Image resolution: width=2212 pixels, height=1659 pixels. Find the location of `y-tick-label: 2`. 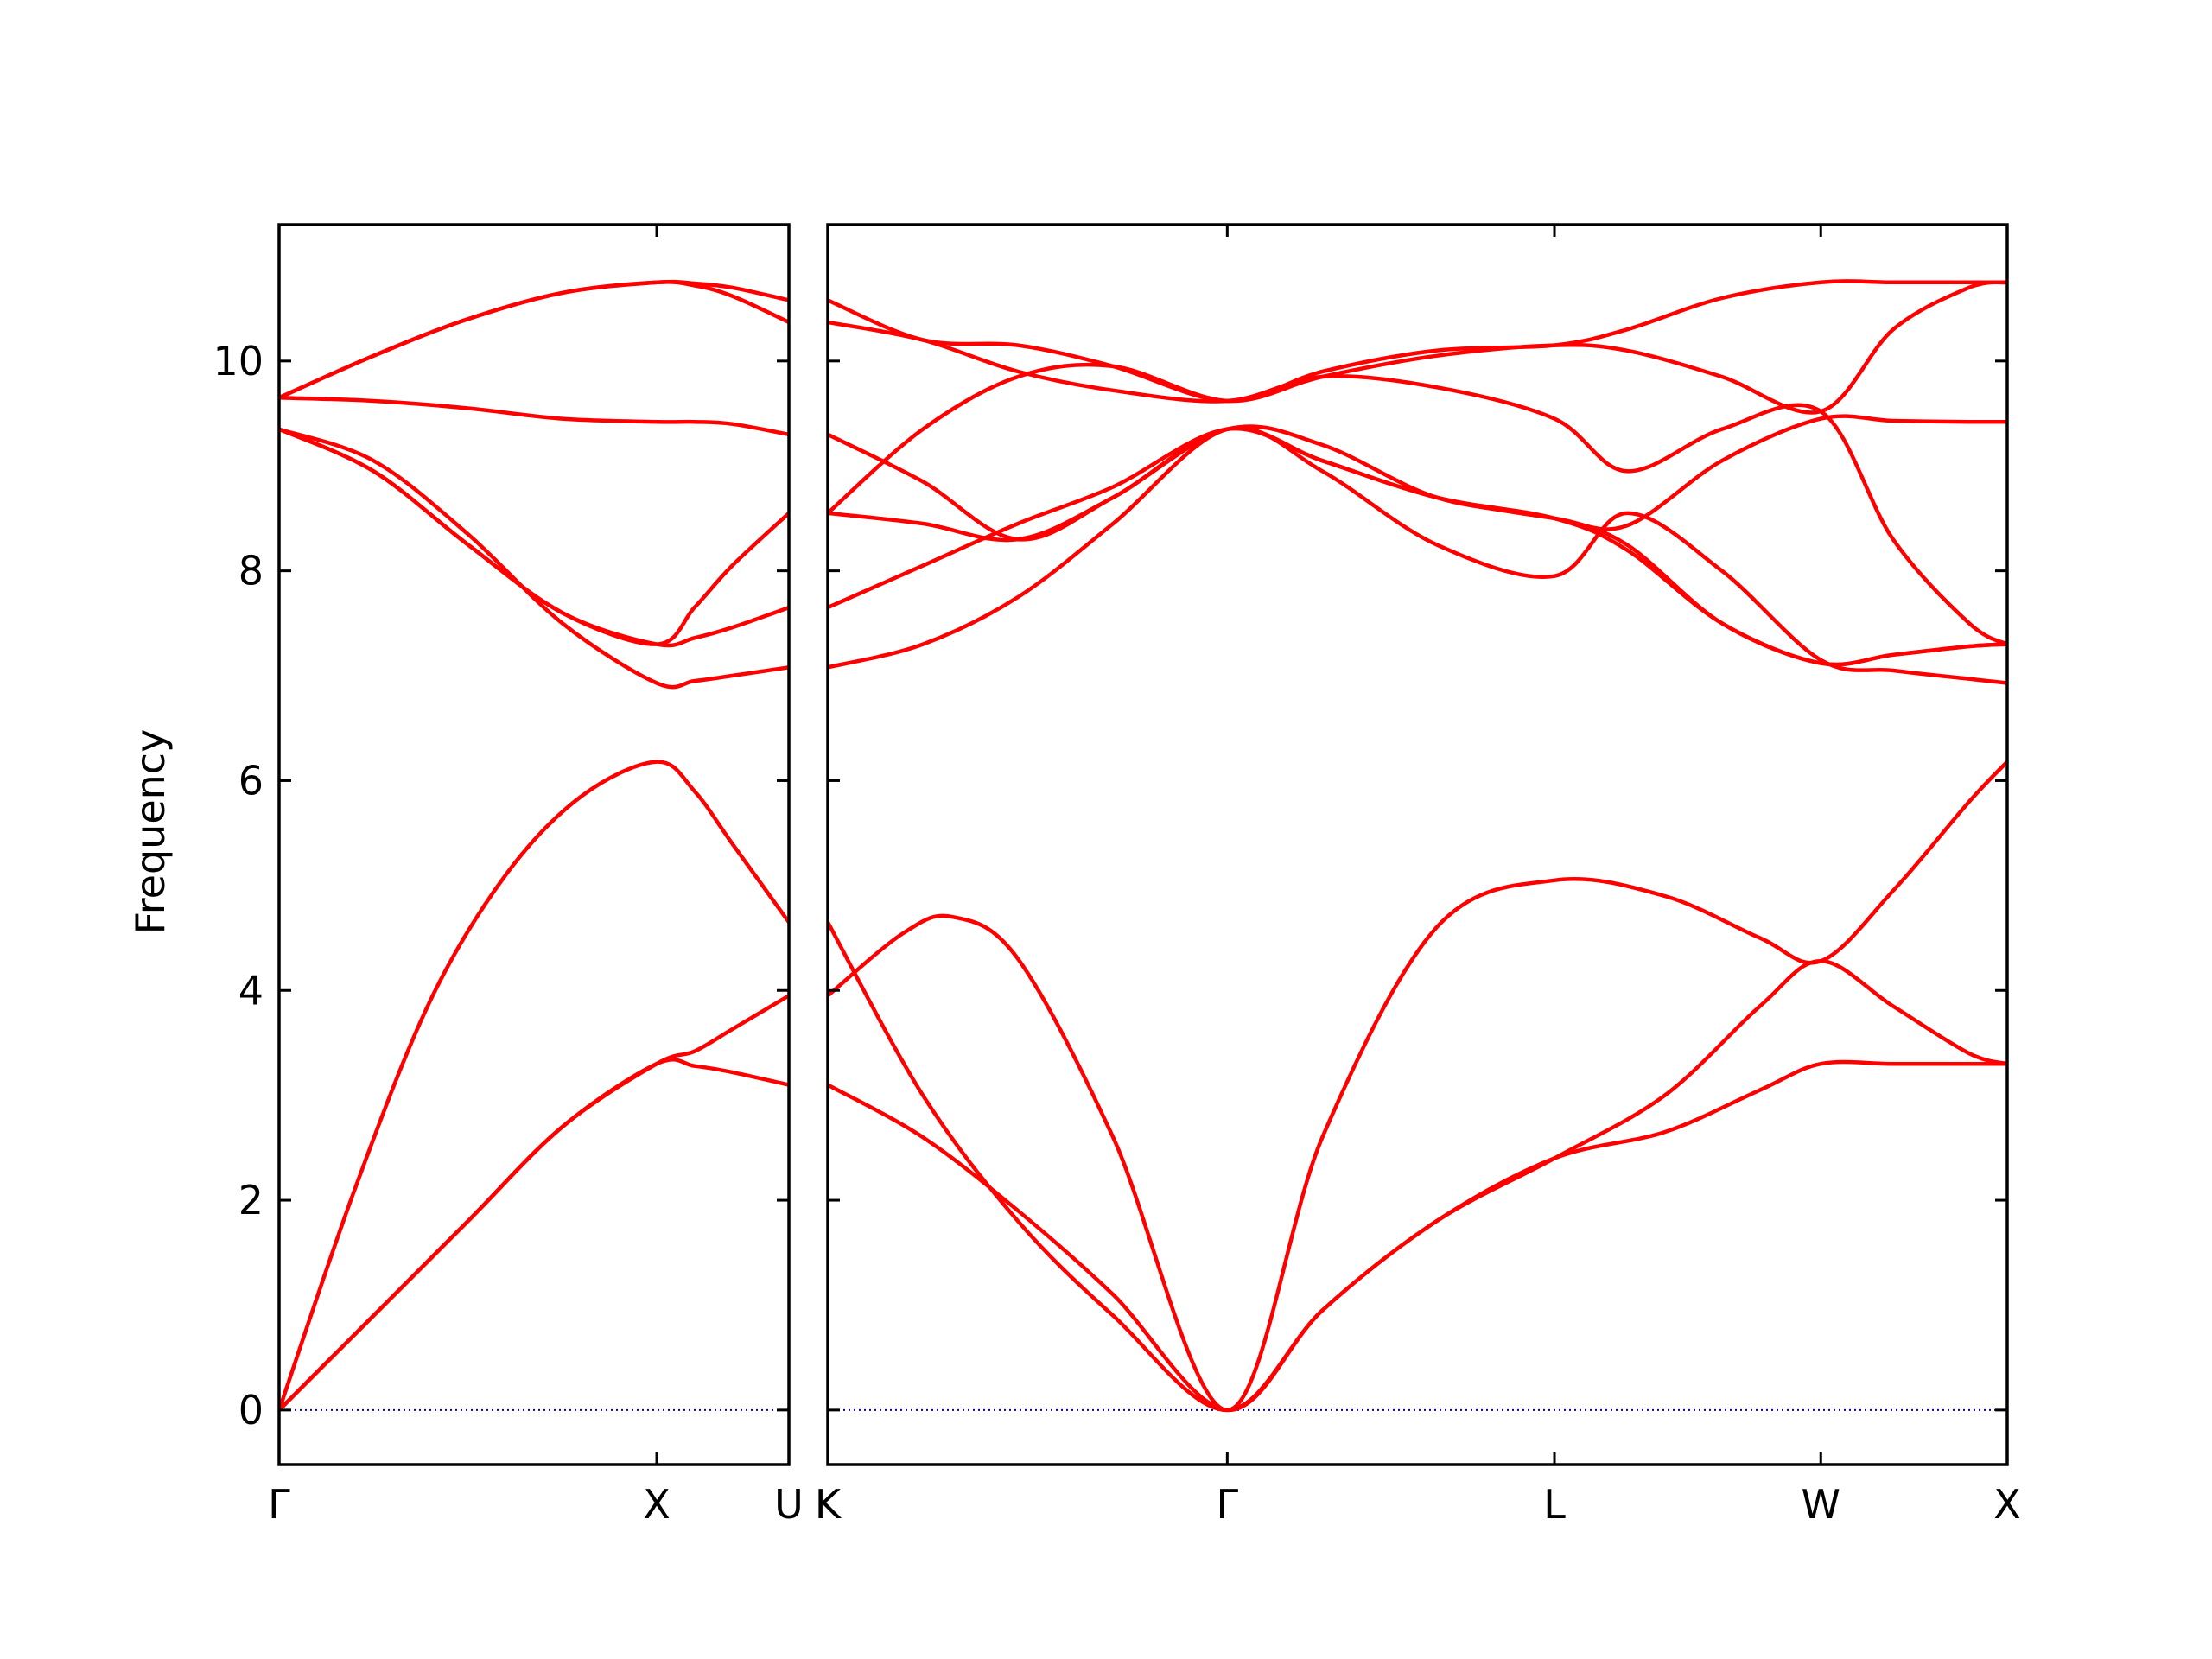

y-tick-label: 2 is located at coordinates (251, 1200).